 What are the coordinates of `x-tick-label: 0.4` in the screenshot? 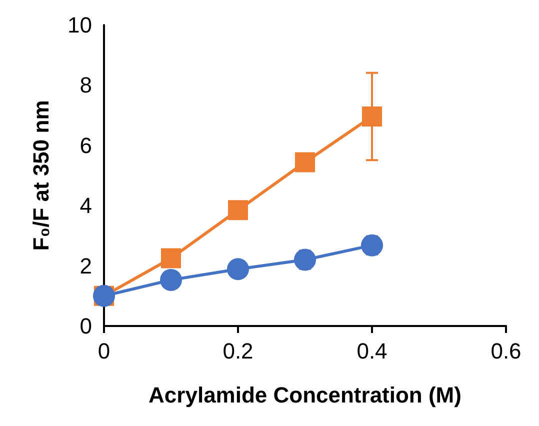 It's located at (372, 351).